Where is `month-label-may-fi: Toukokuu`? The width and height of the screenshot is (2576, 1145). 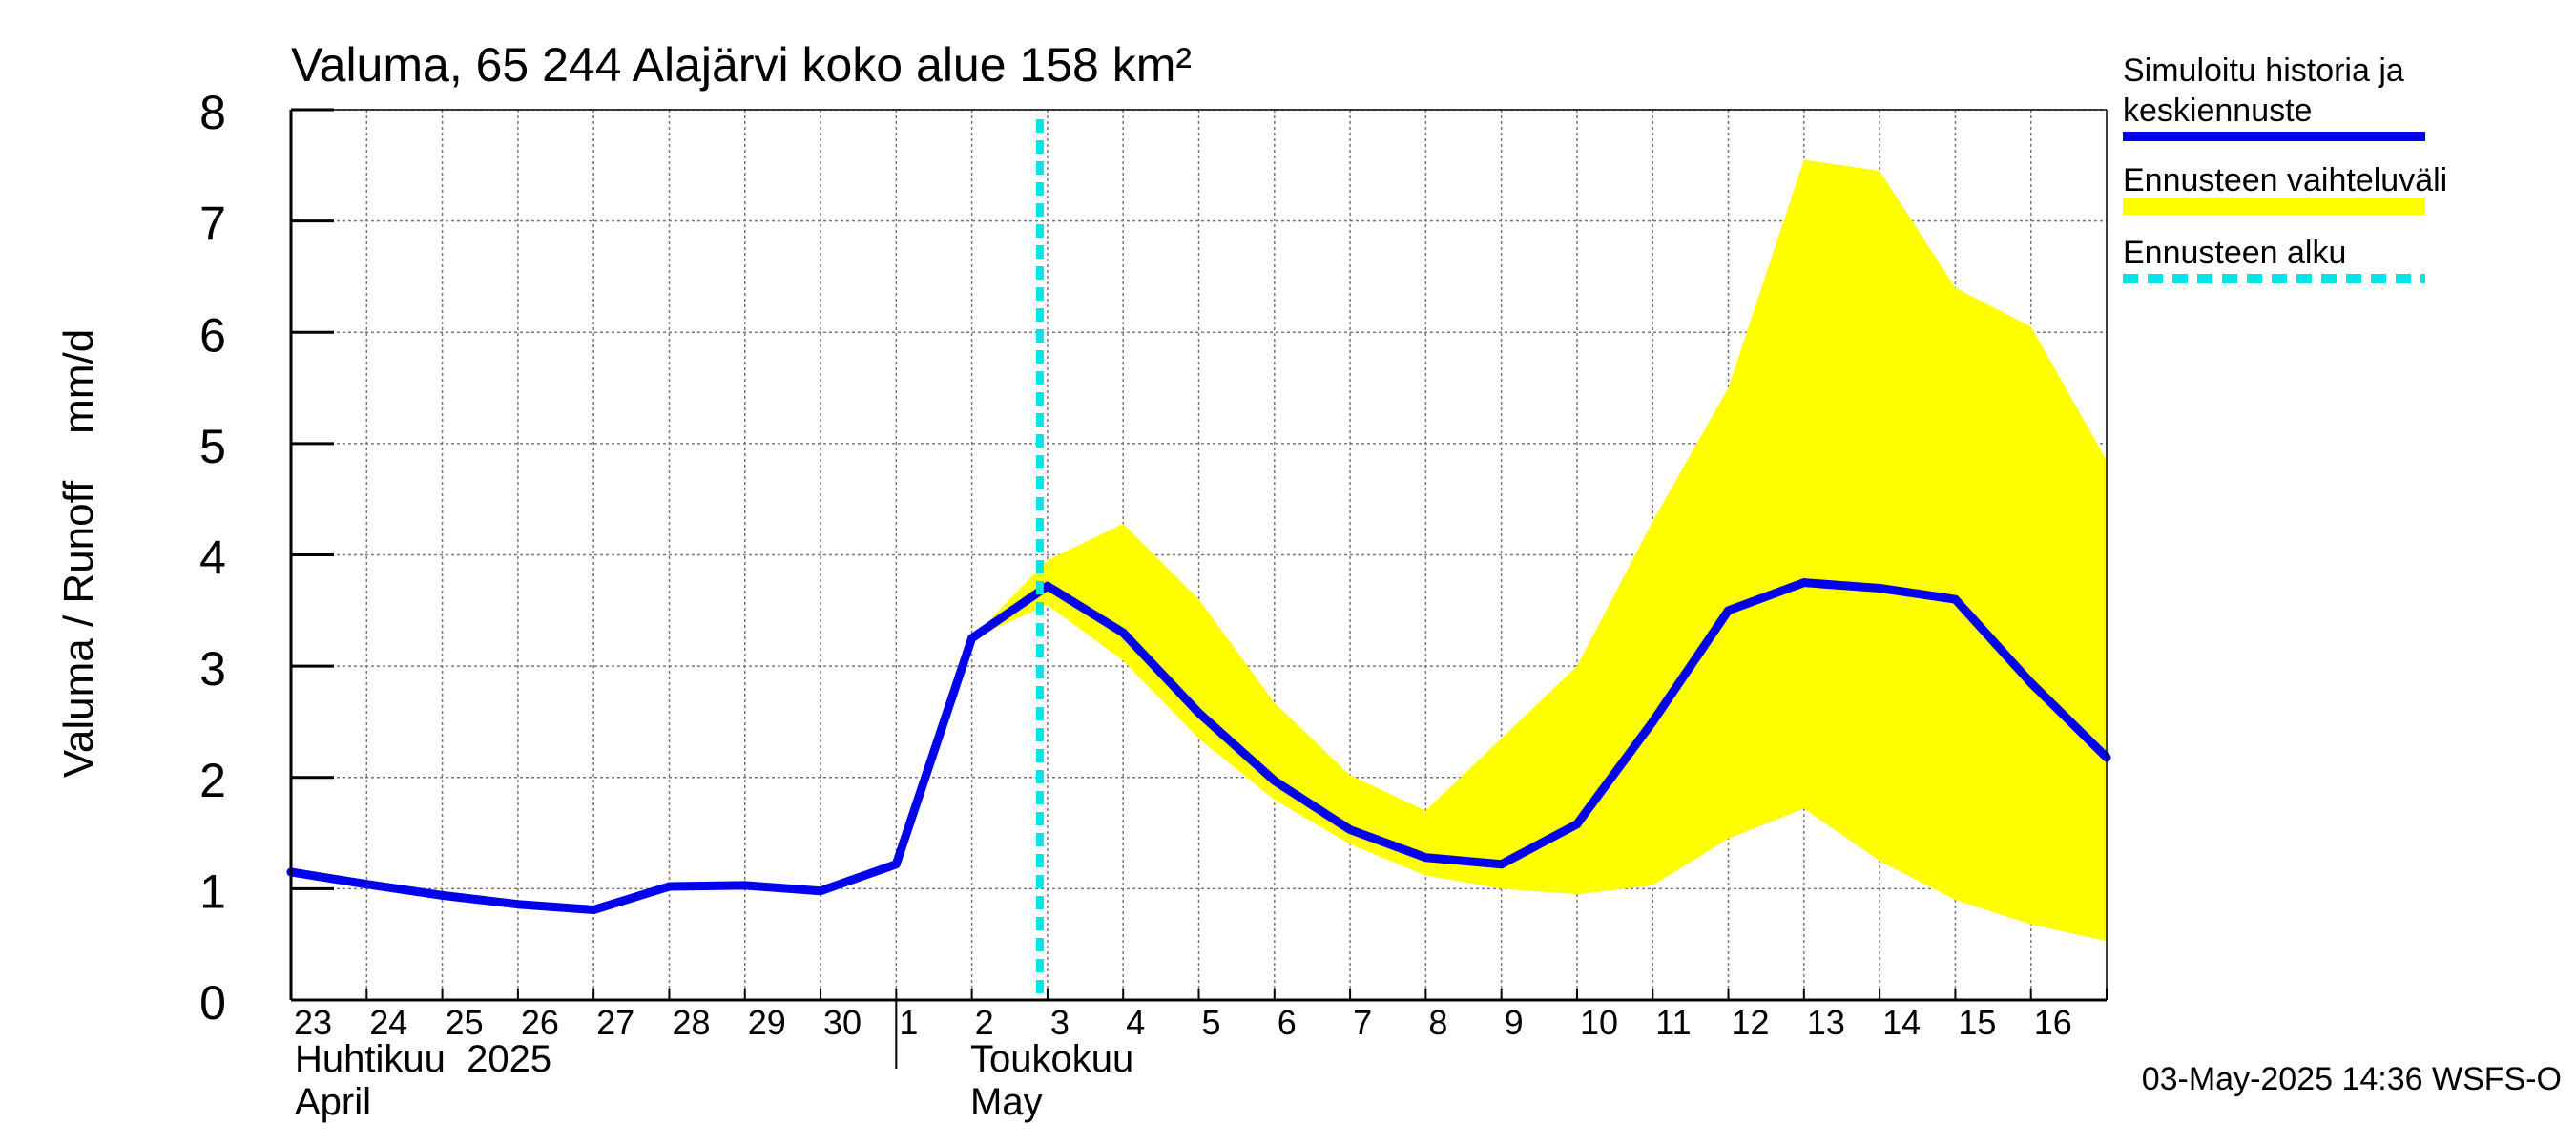 month-label-may-fi: Toukokuu is located at coordinates (1051, 1059).